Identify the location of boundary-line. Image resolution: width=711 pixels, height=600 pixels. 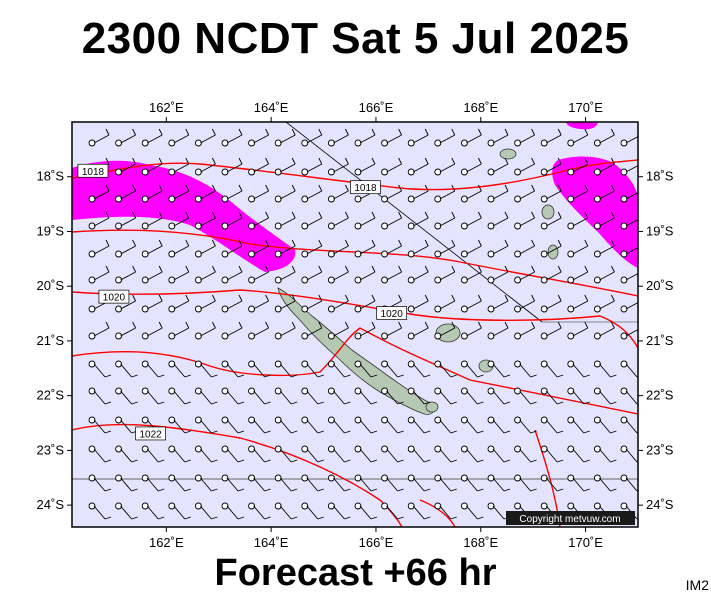
(414, 222).